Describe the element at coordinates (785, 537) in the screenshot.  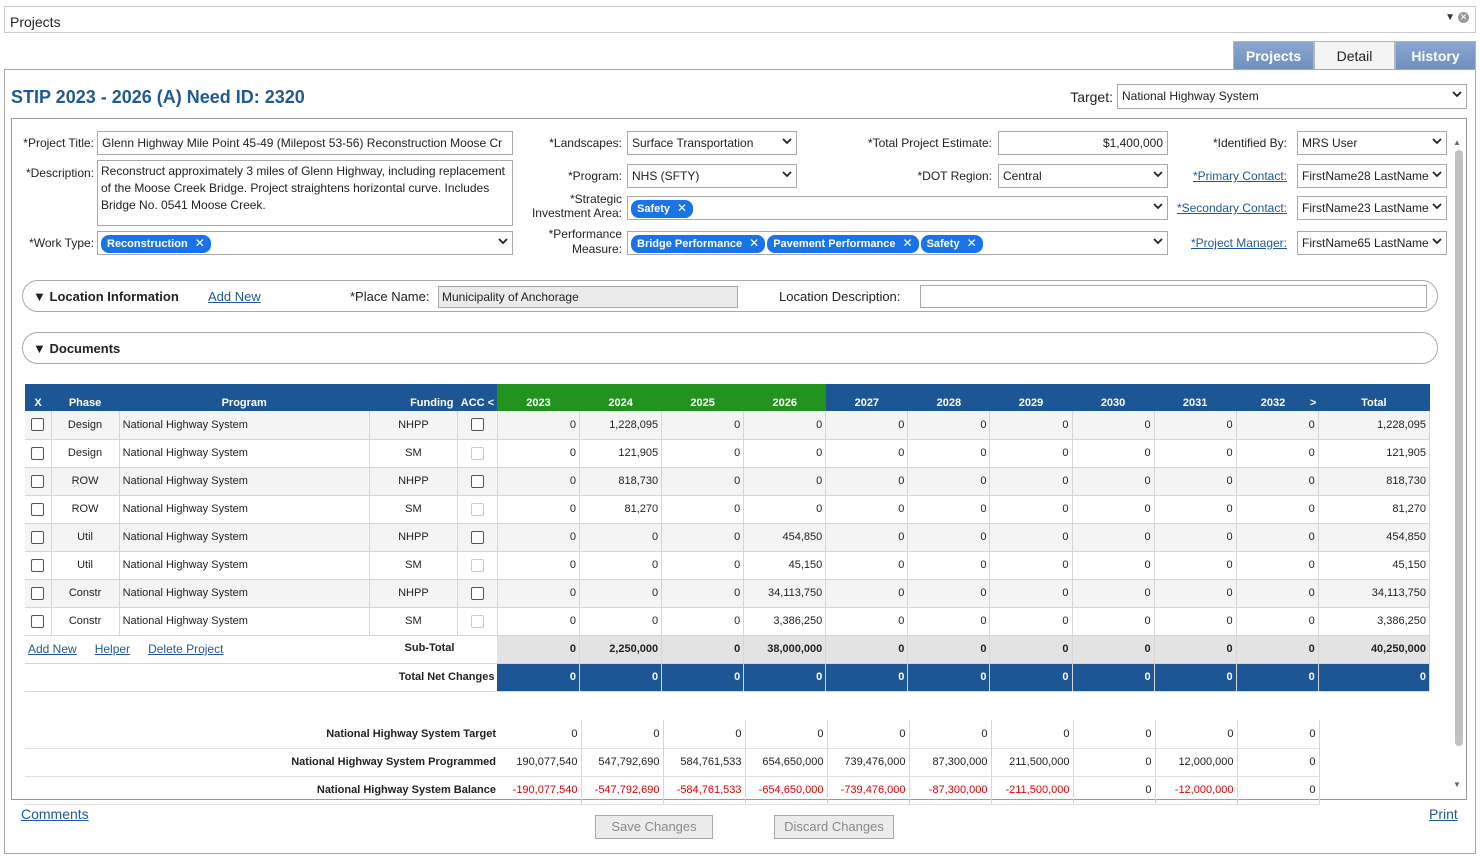
I see `amount-cell: 454,850` at that location.